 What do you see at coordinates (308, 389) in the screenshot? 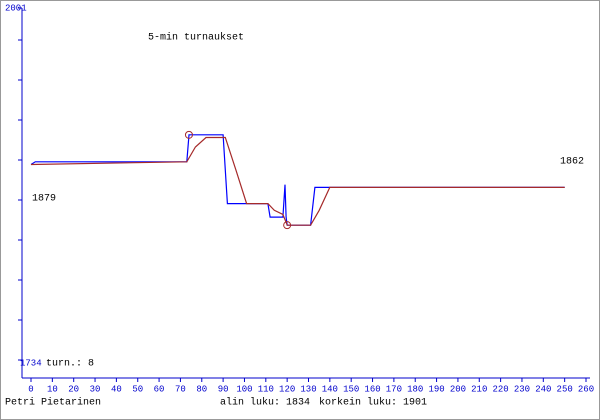
I see `x-tick-label: 130` at bounding box center [308, 389].